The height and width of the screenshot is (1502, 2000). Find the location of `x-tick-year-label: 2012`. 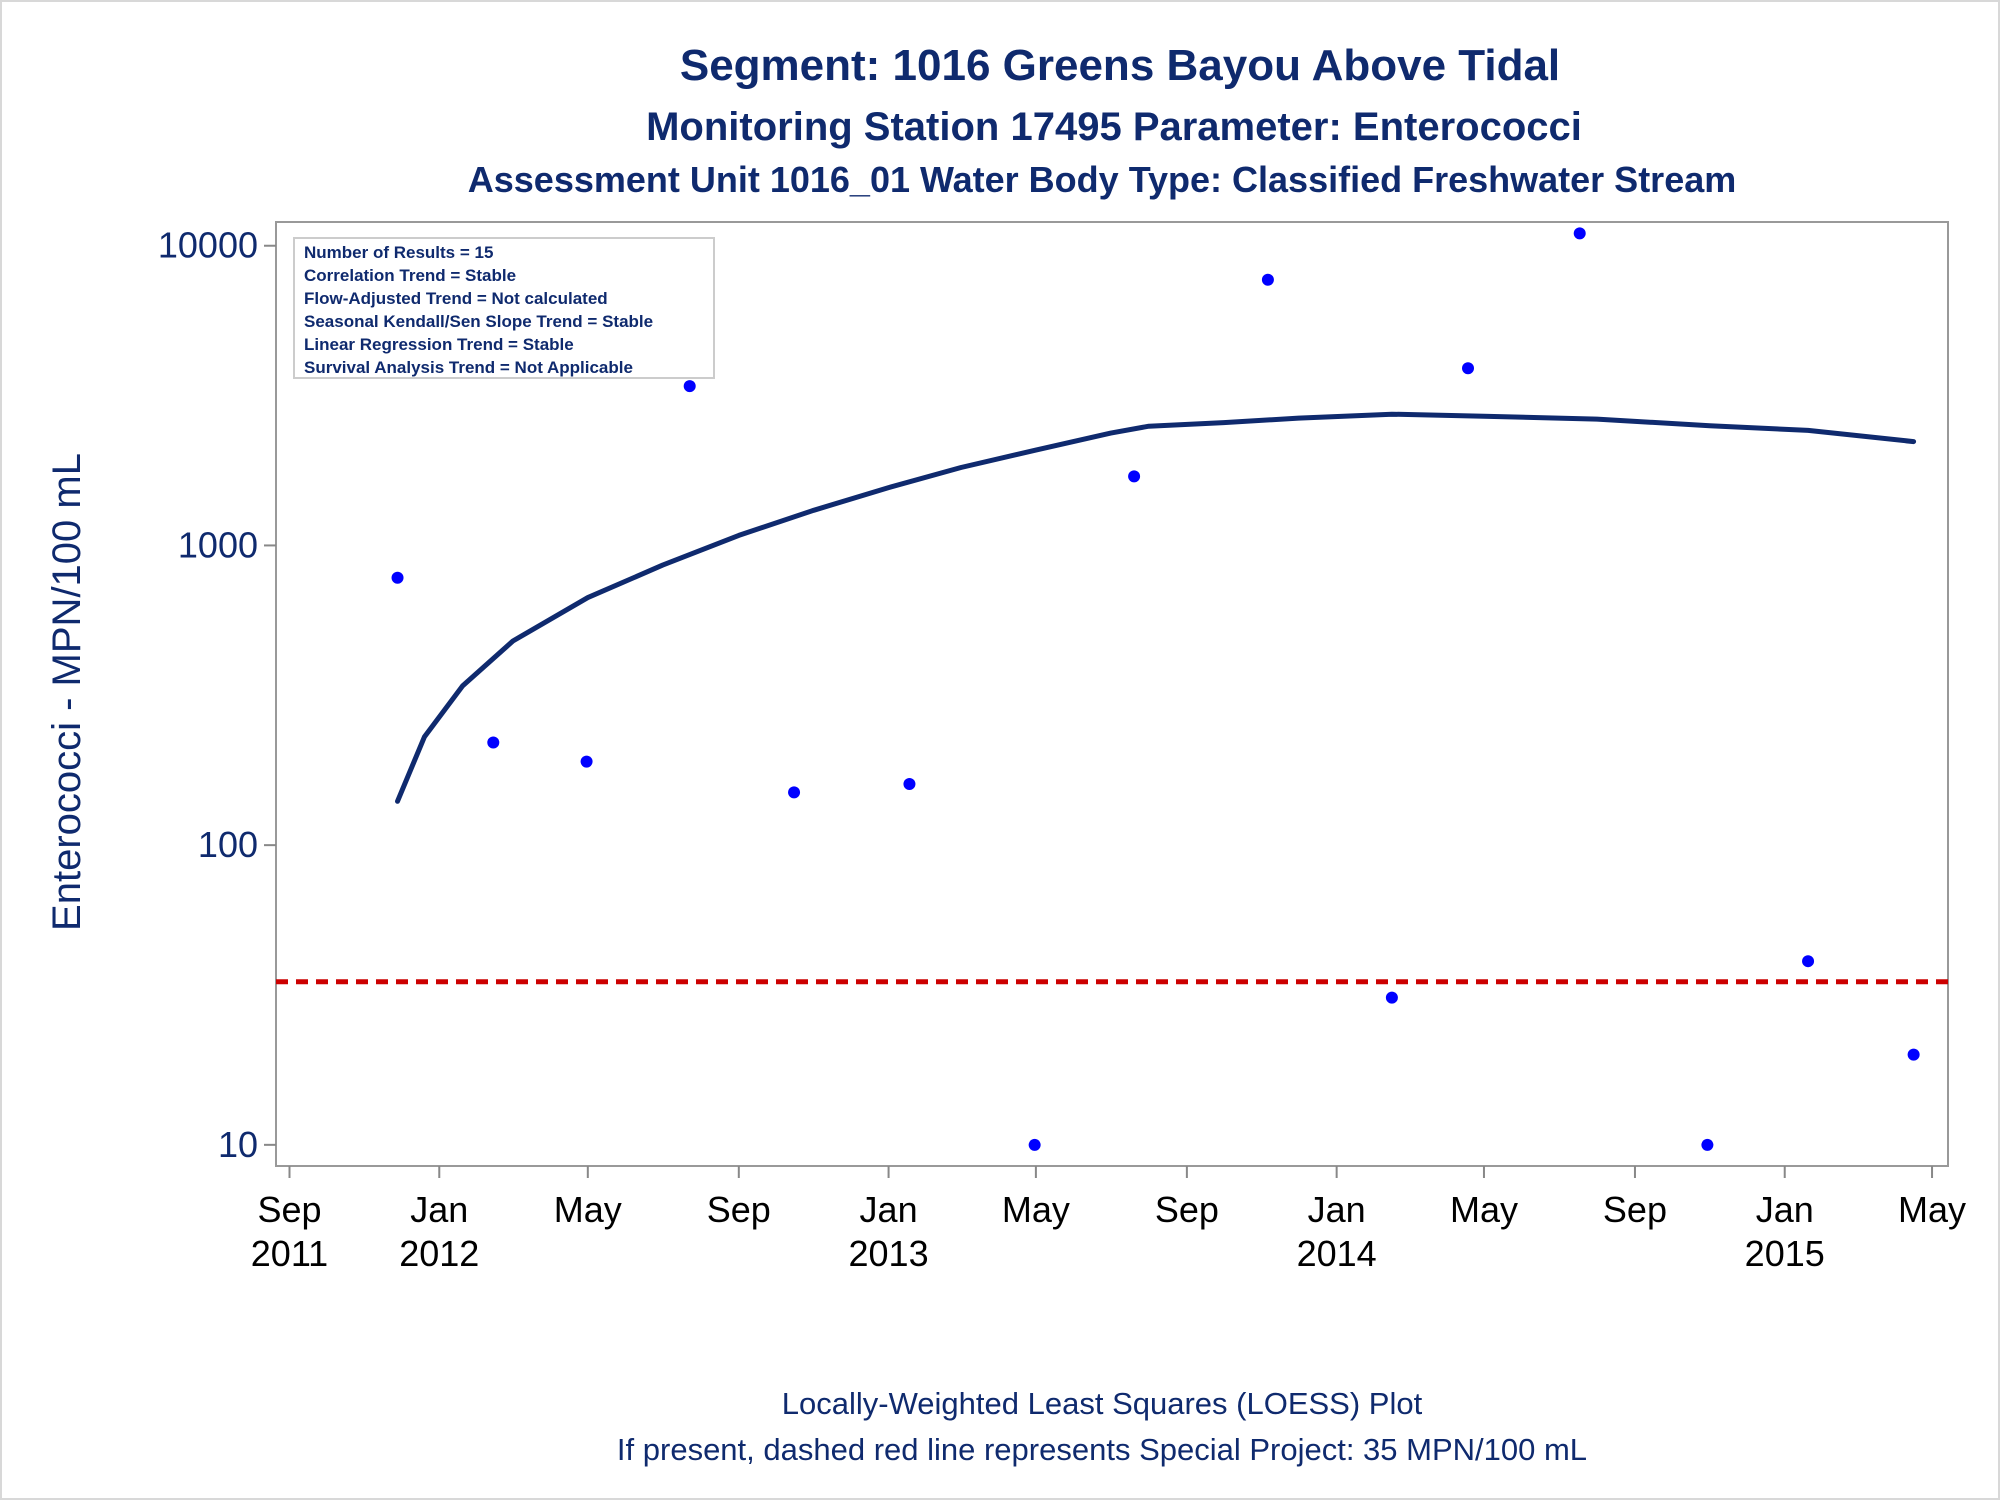

x-tick-year-label: 2012 is located at coordinates (439, 1253).